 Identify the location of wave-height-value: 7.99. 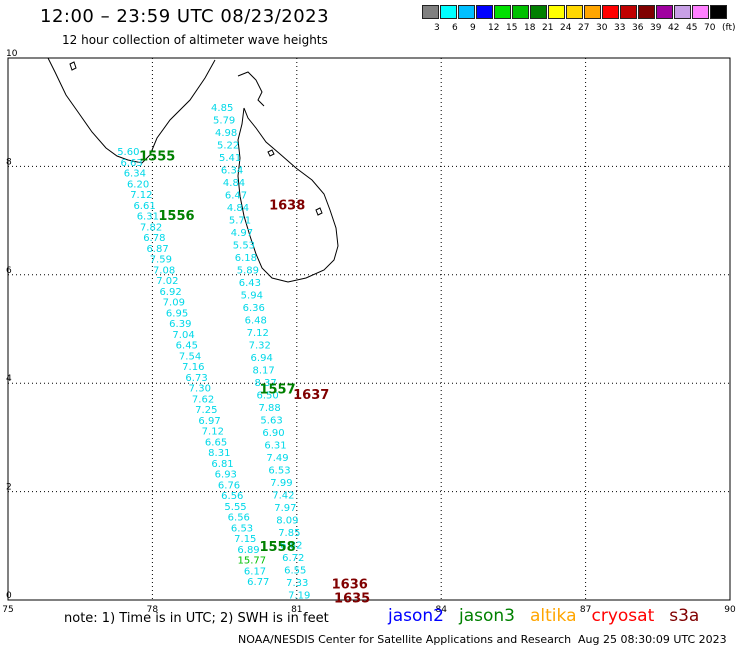
(281, 483).